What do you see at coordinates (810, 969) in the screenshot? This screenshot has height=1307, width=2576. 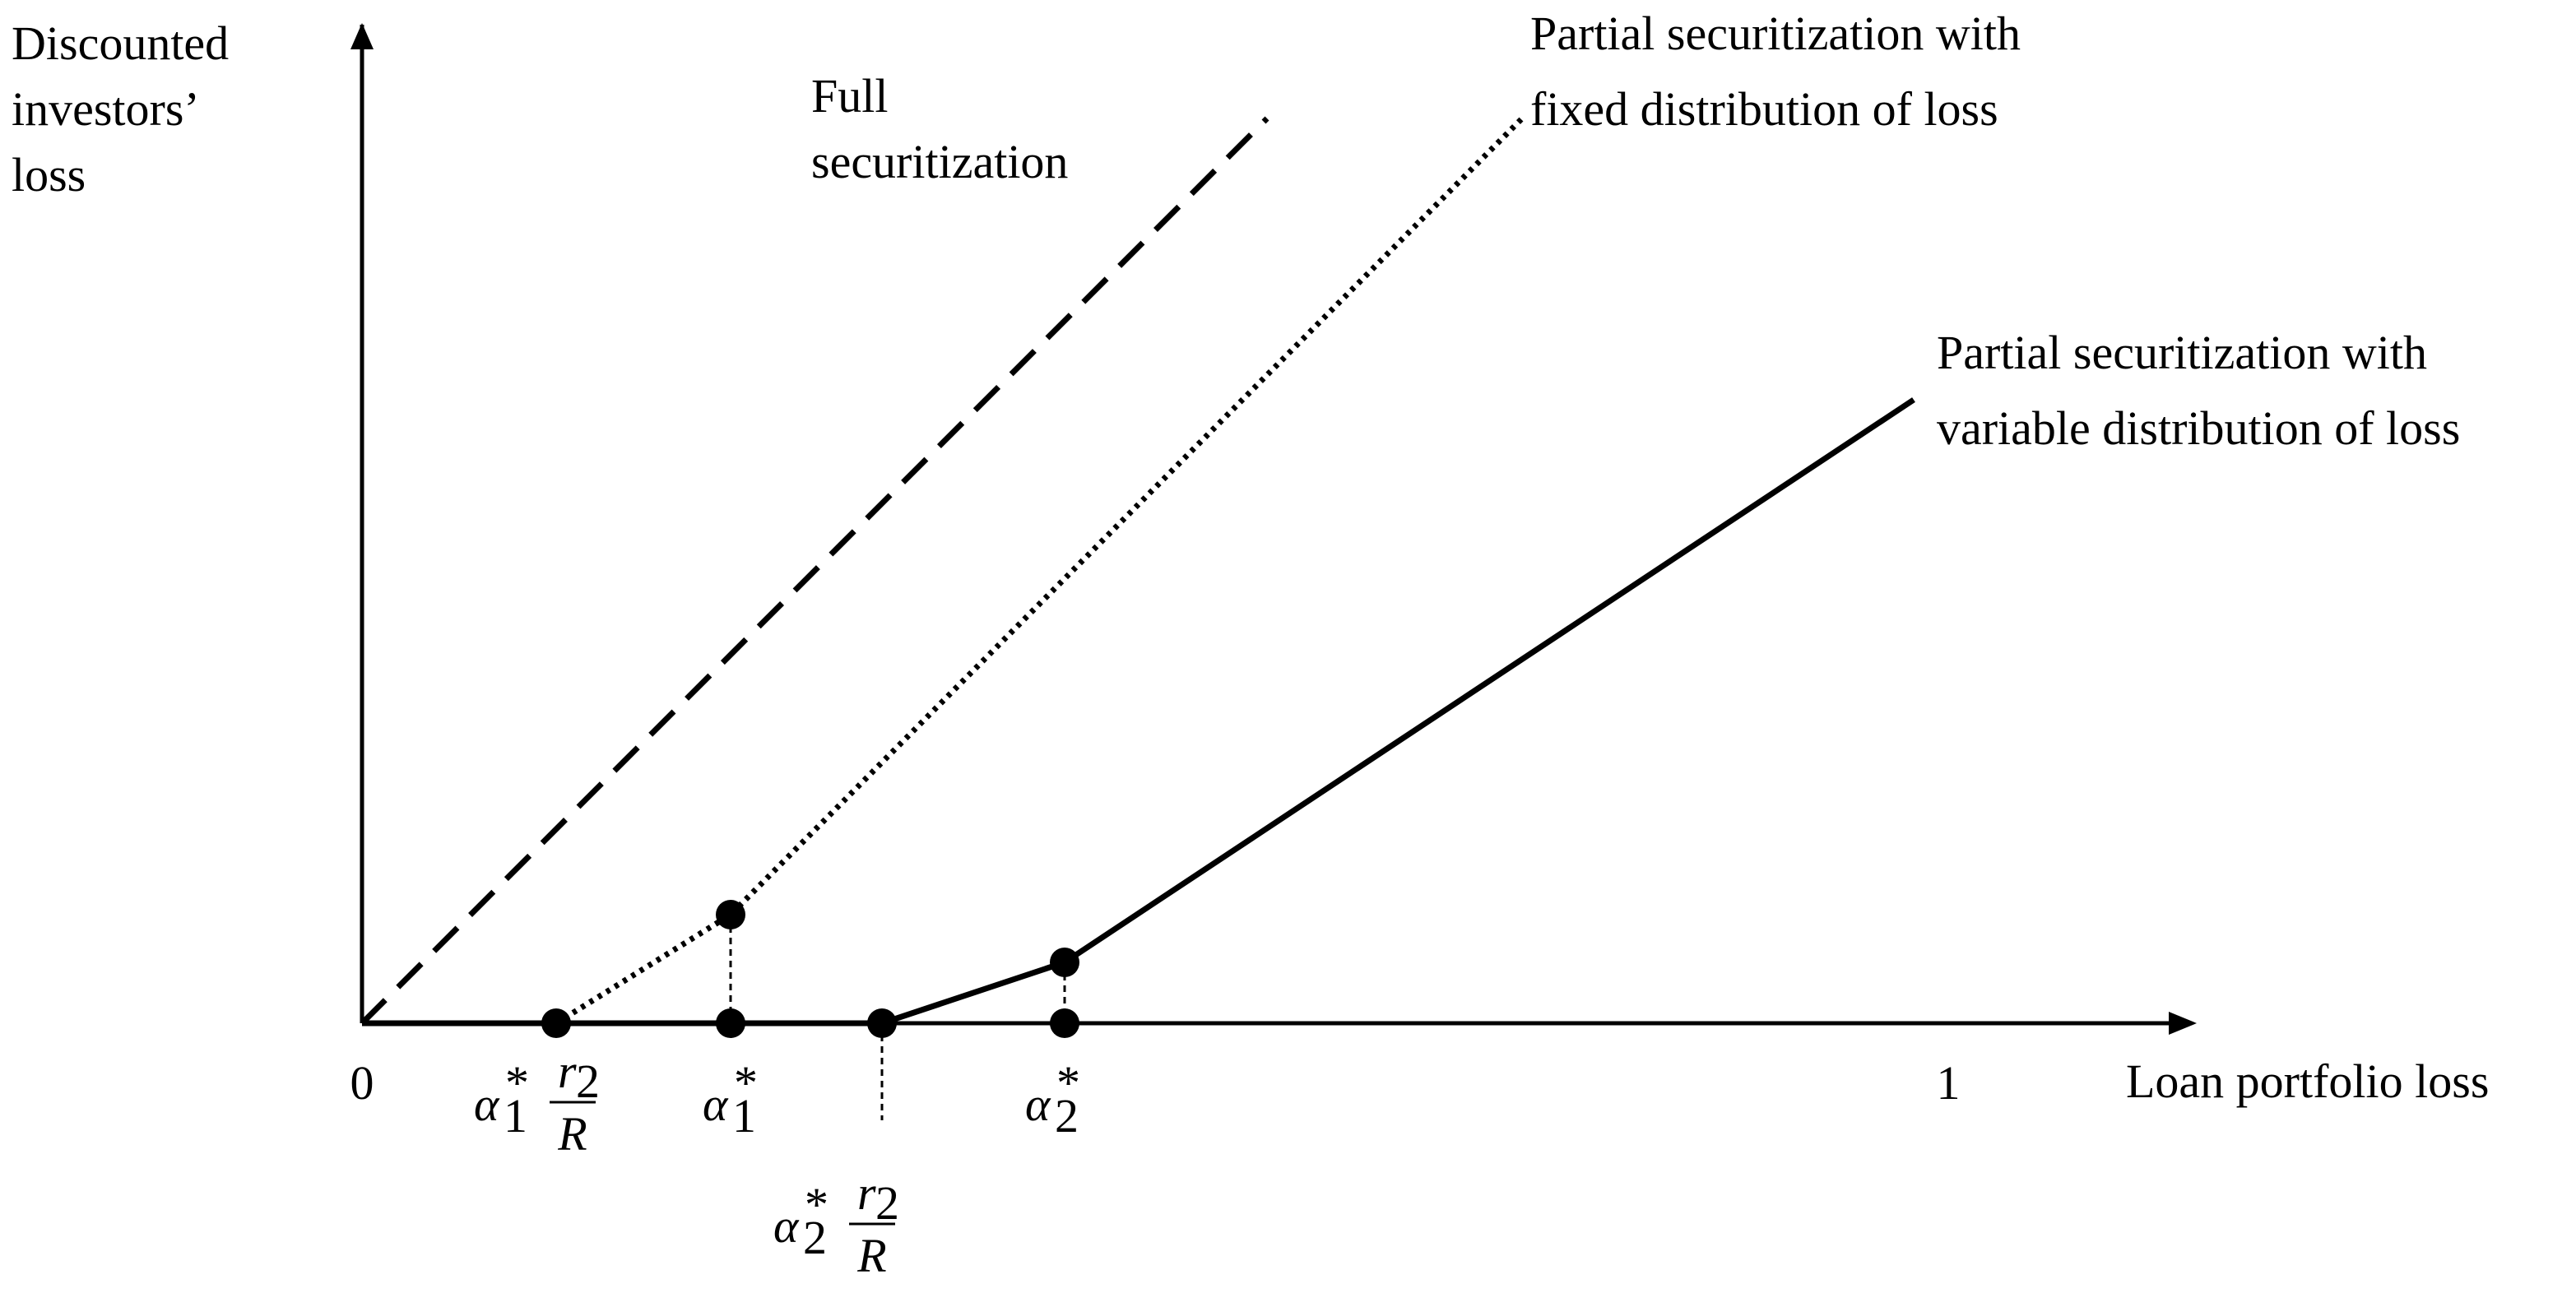 I see `points` at bounding box center [810, 969].